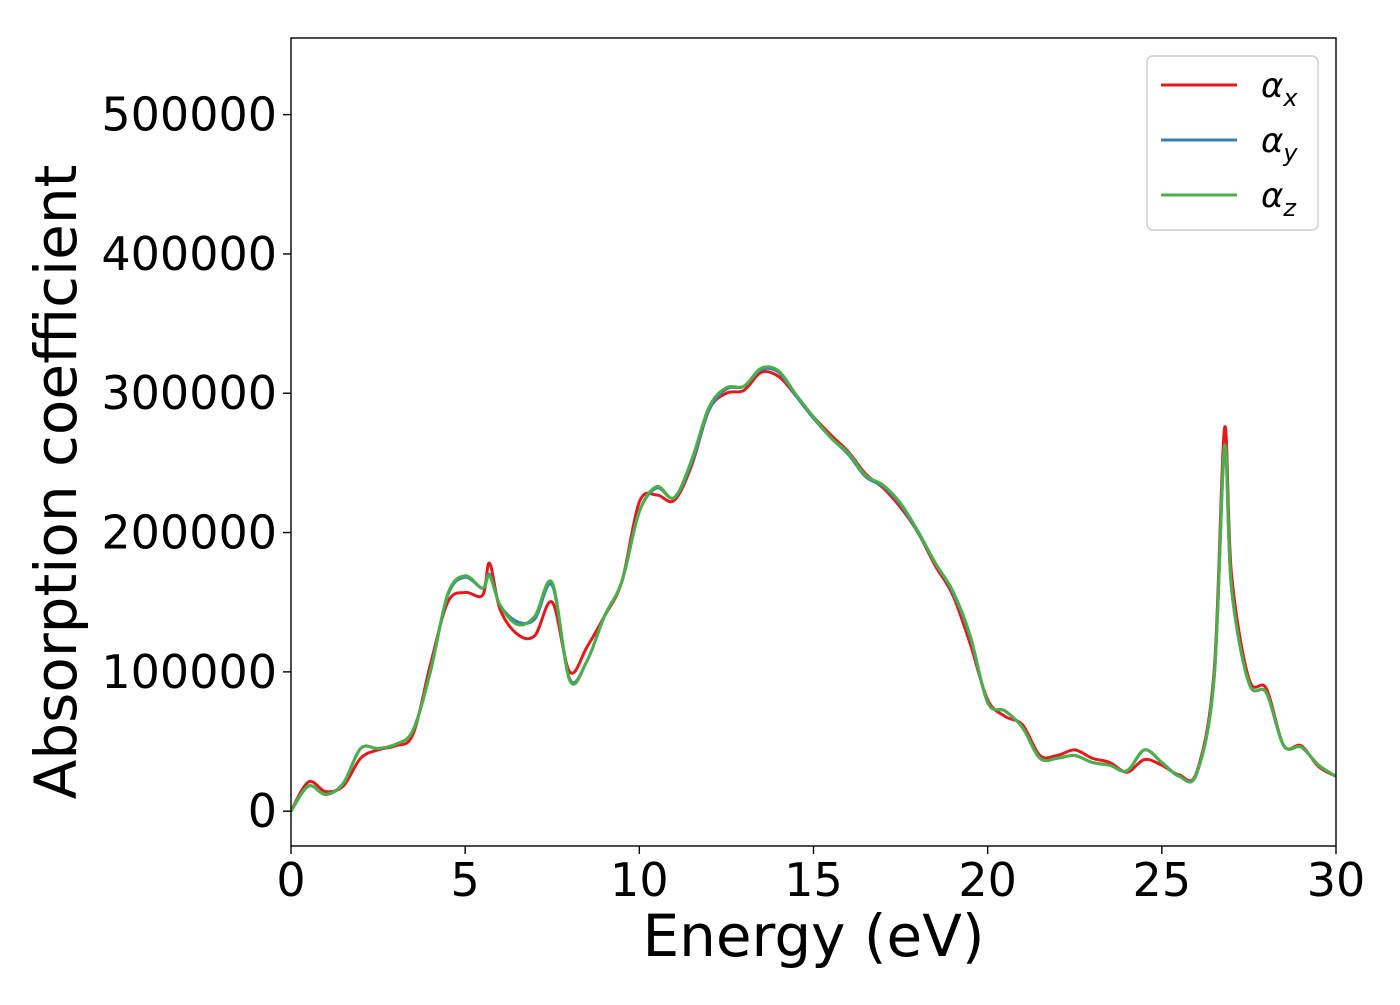 The image size is (1400, 1005). What do you see at coordinates (56, 482) in the screenshot?
I see `y-axis-label: Absorption coefficient` at bounding box center [56, 482].